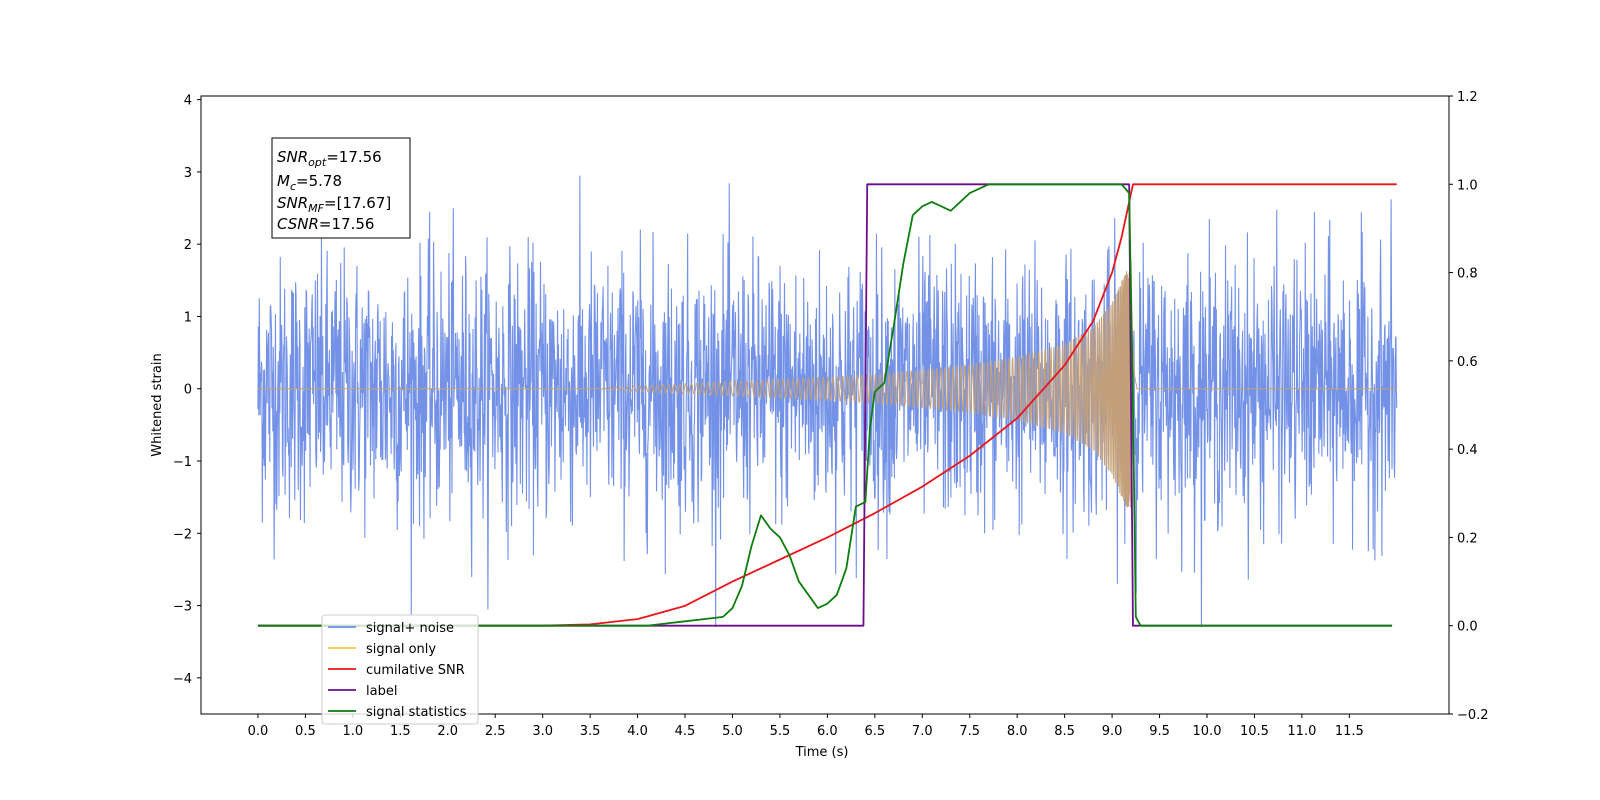 The image size is (1600, 800). Describe the element at coordinates (381, 691) in the screenshot. I see `legend-label-label: label` at that location.